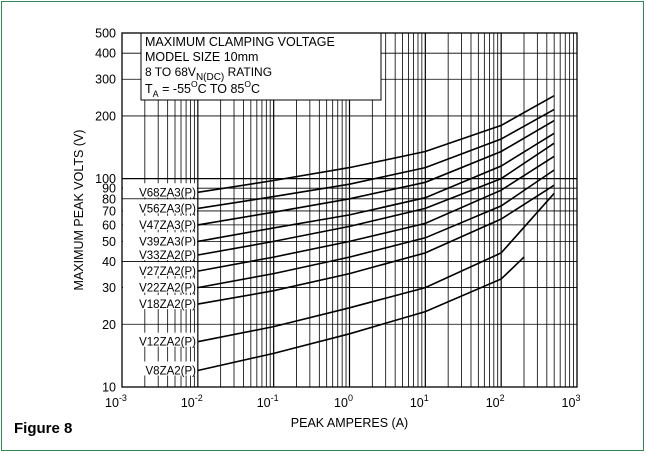 This screenshot has height=454, width=647. Describe the element at coordinates (175, 89) in the screenshot. I see `info-temp-mid1: = -55` at that location.